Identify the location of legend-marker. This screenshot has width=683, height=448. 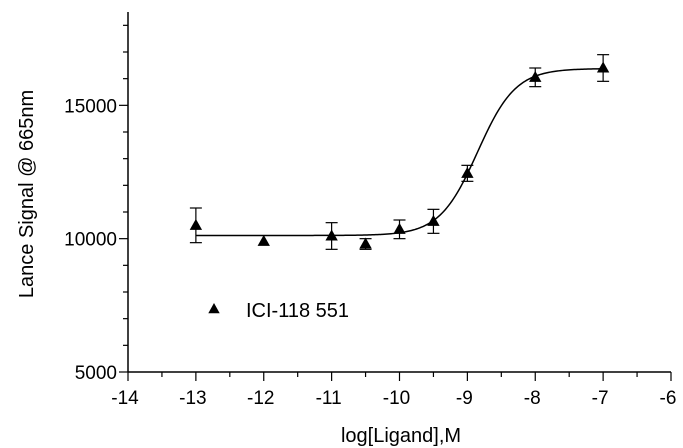
(214, 308).